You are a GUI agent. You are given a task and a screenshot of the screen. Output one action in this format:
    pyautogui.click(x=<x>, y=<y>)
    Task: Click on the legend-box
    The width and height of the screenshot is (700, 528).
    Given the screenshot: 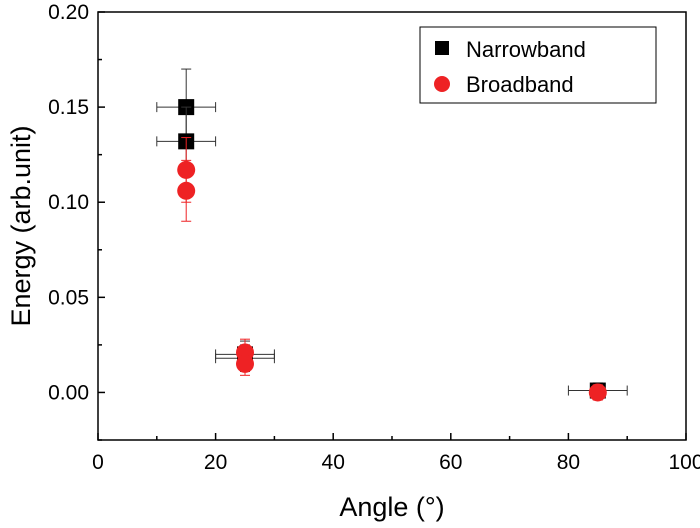 What is the action you would take?
    pyautogui.click(x=538, y=65)
    